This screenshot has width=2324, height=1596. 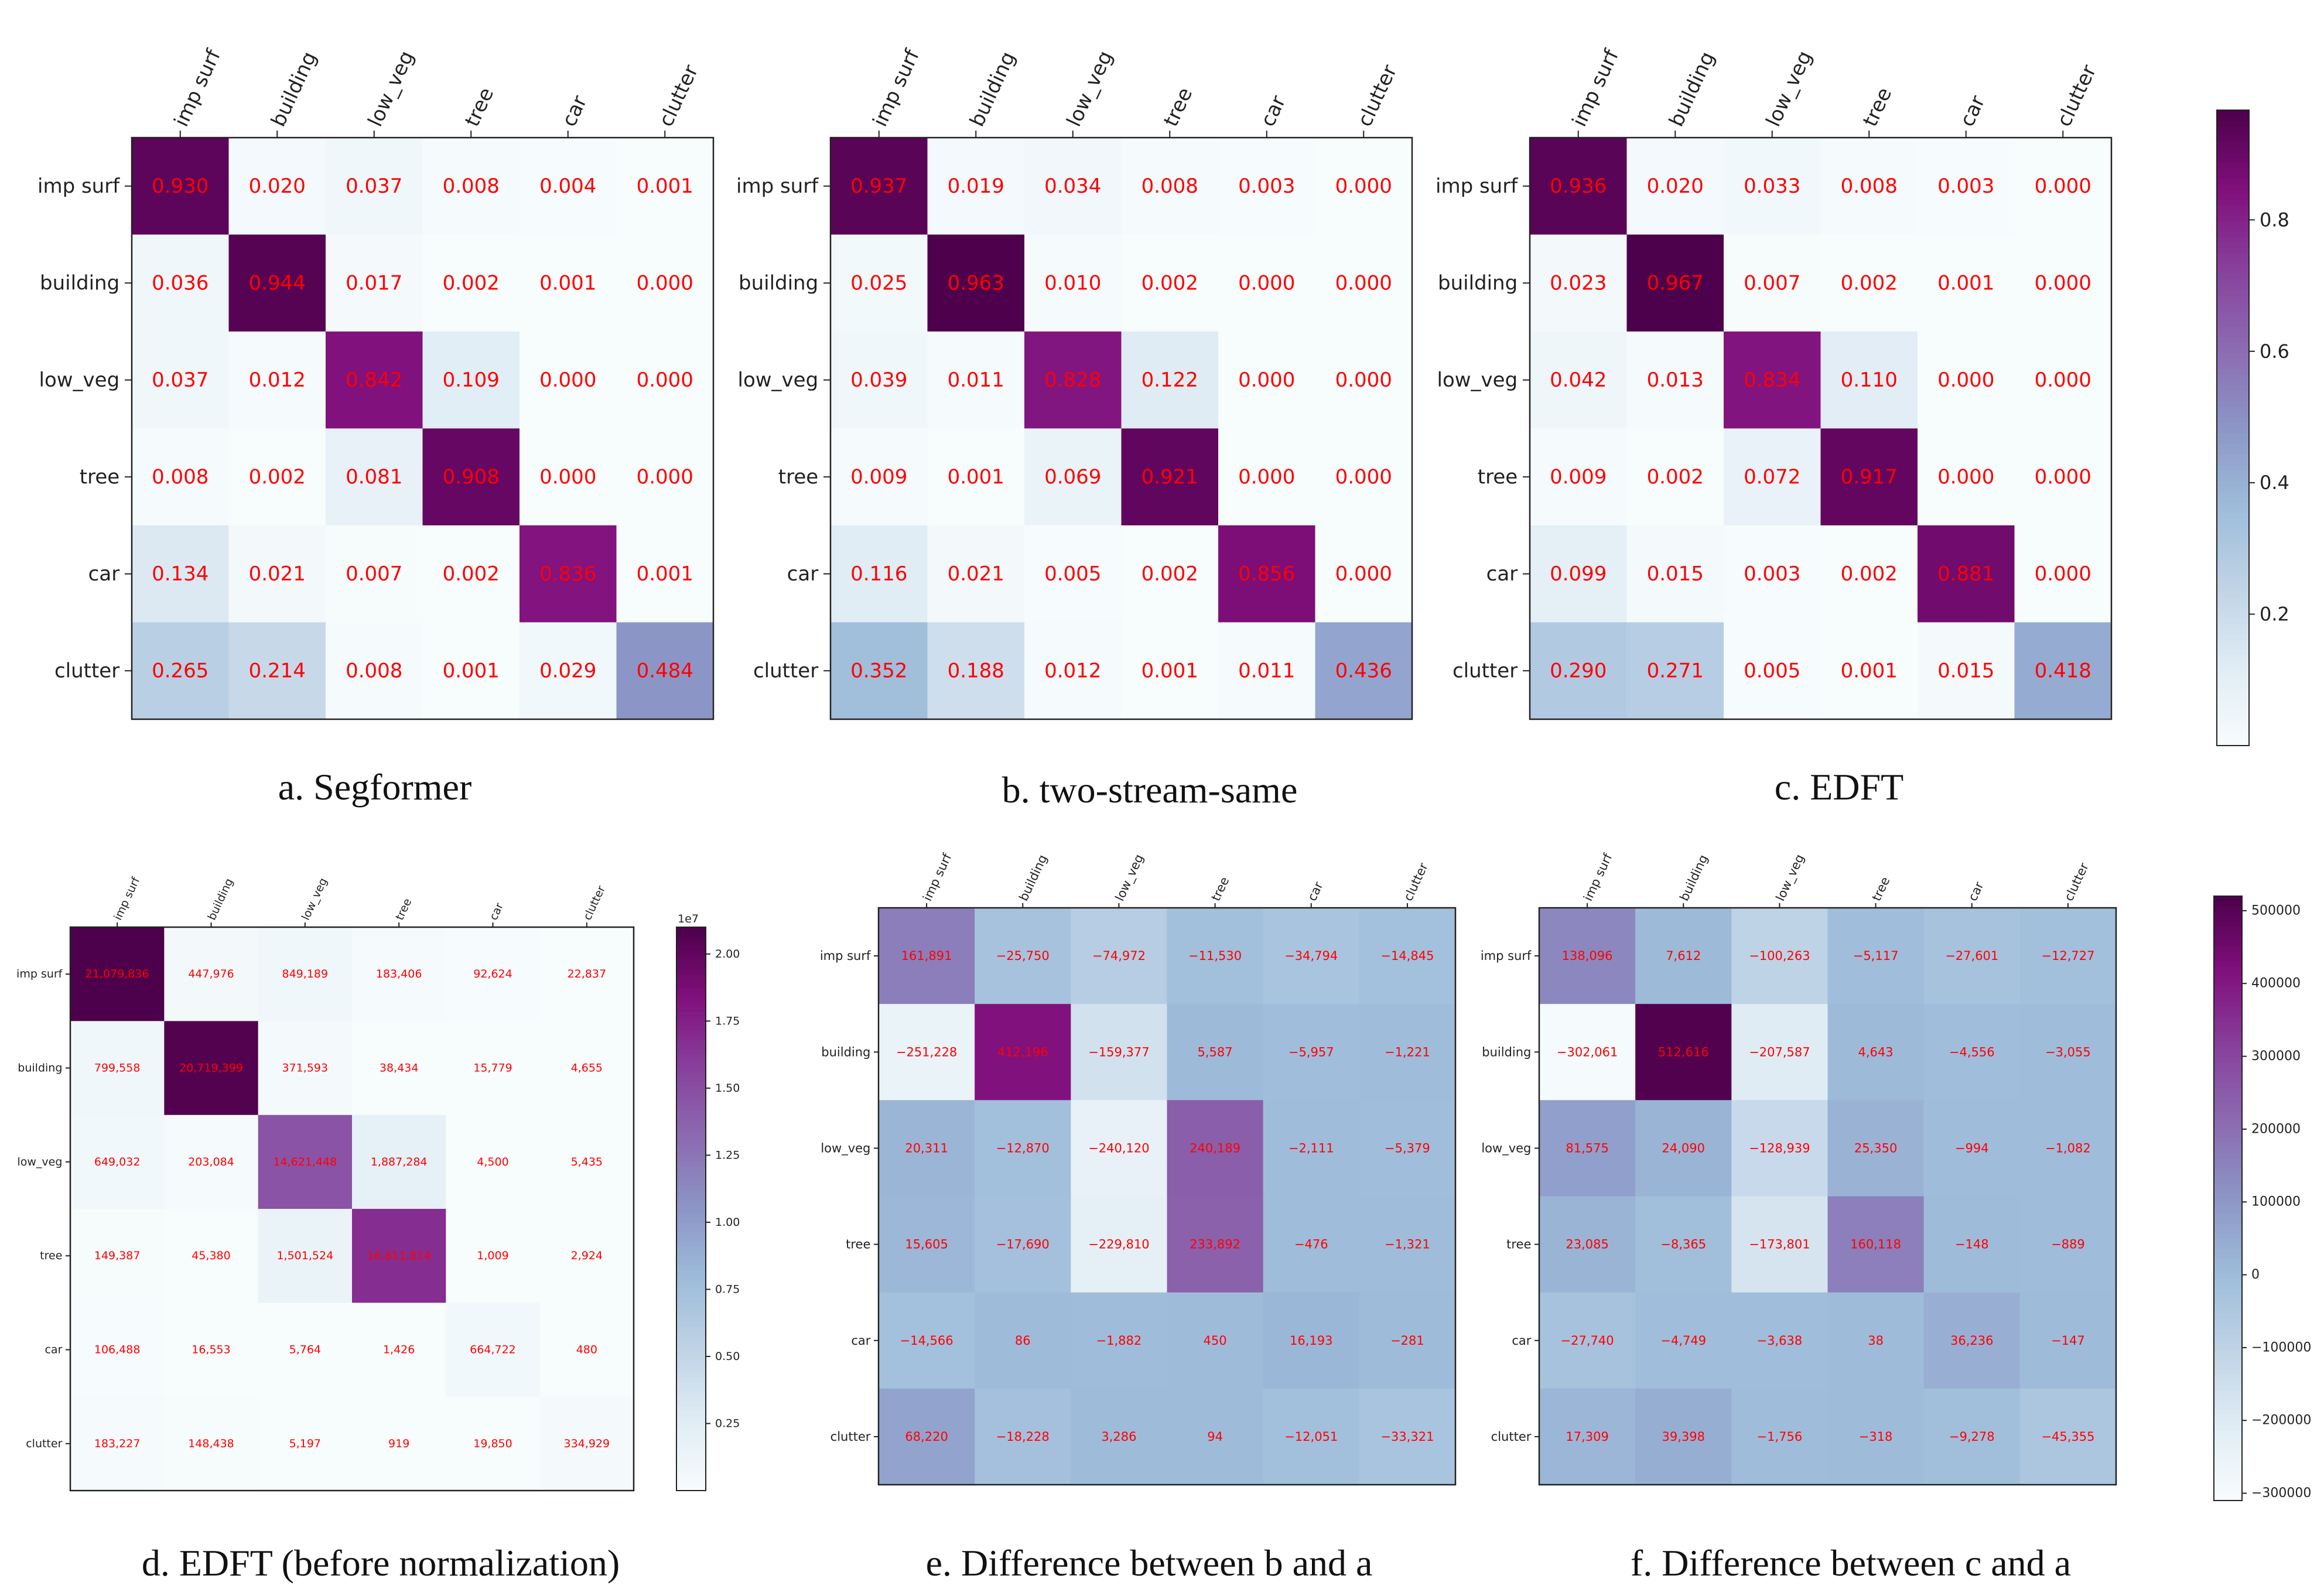 What do you see at coordinates (277, 283) in the screenshot?
I see `cell-value: 0.944` at bounding box center [277, 283].